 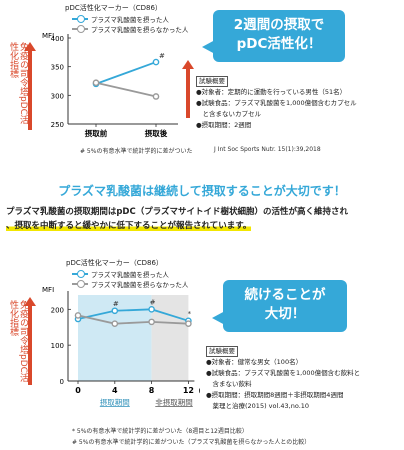 What do you see at coordinates (218, 318) in the screenshot?
I see `bottom-bubble-tail` at bounding box center [218, 318].